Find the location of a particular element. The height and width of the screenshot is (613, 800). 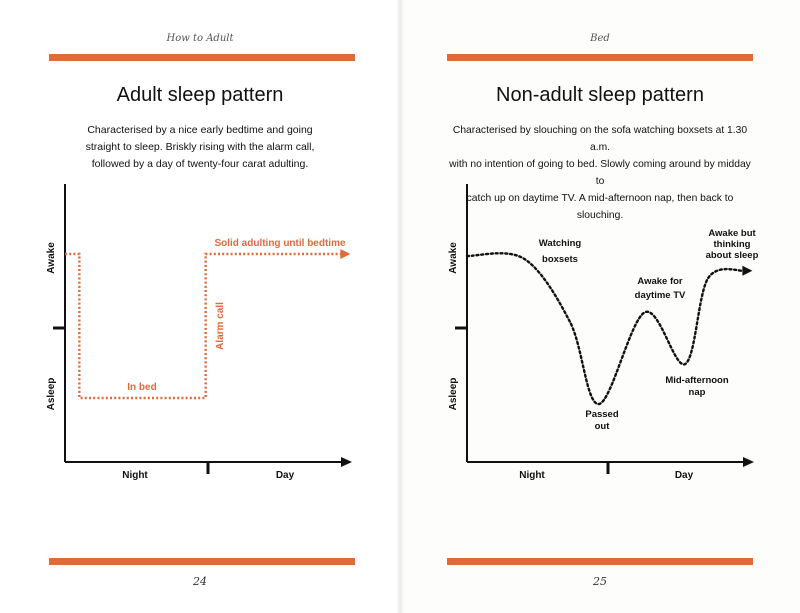

bottom-accent-bar-left is located at coordinates (202, 561).